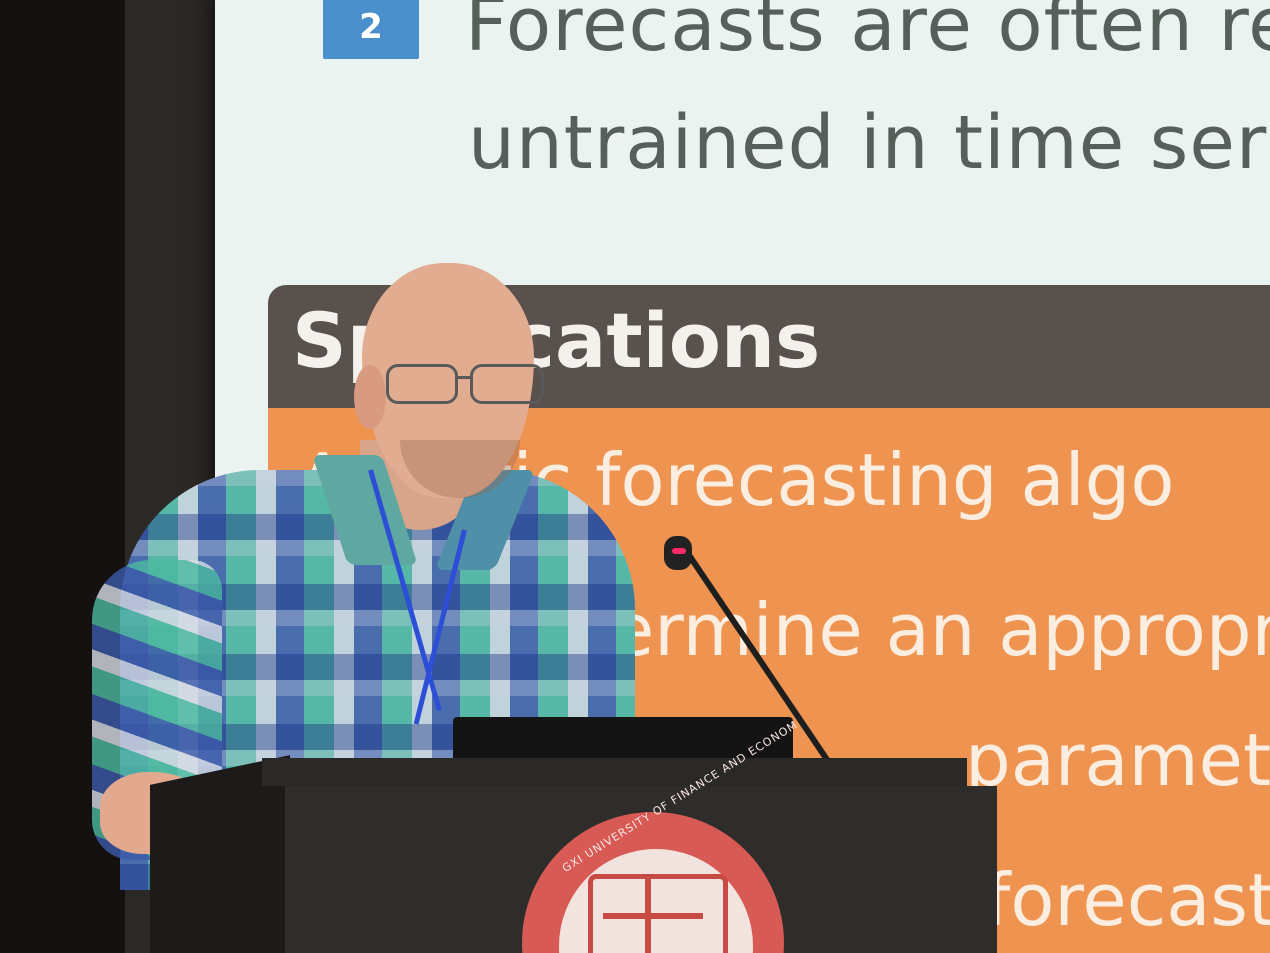  I want to click on speaker-head, so click(448, 380).